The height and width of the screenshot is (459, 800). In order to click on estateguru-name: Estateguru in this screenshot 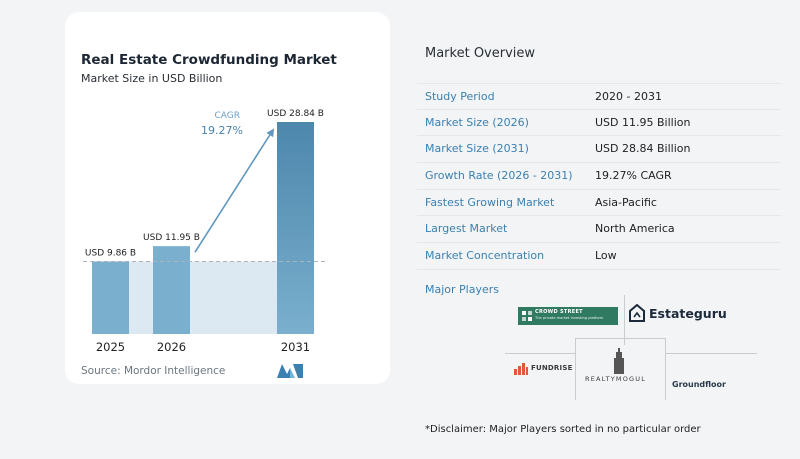, I will do `click(688, 313)`.